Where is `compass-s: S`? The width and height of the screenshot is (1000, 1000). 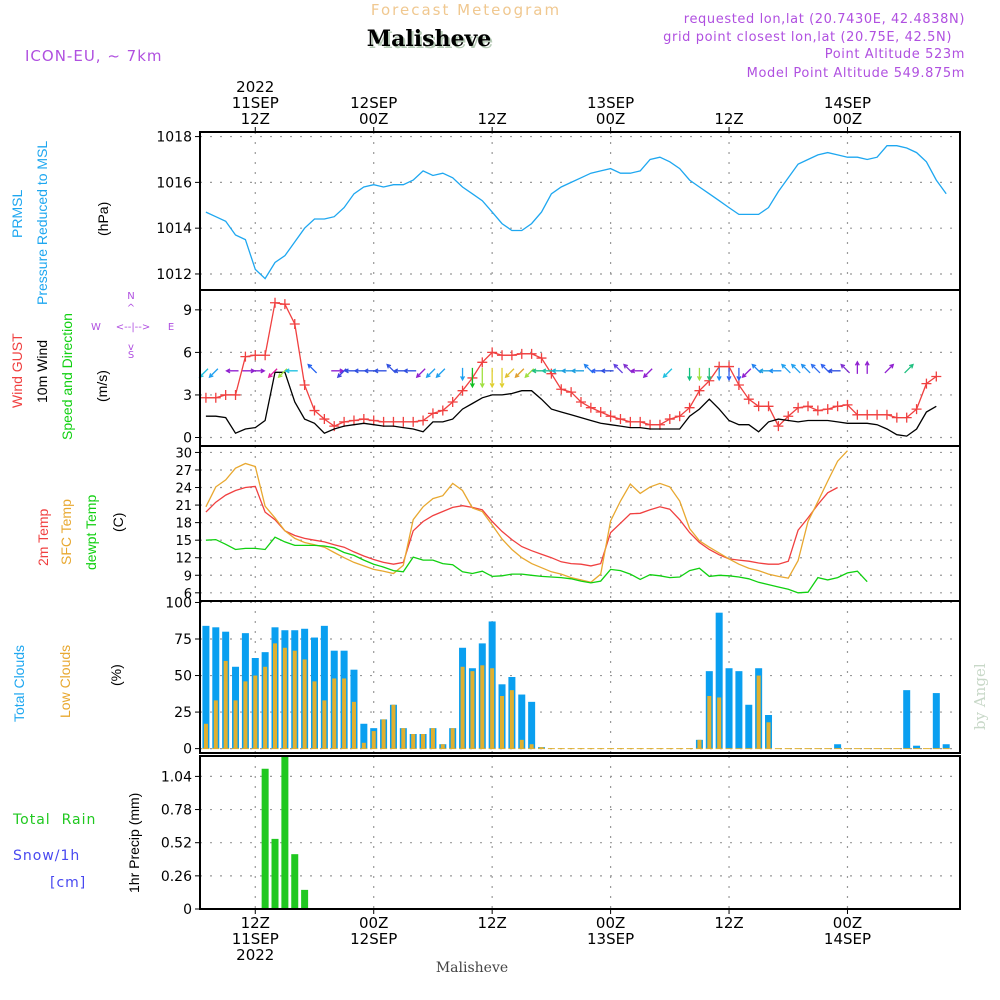
compass-s: S is located at coordinates (131, 355).